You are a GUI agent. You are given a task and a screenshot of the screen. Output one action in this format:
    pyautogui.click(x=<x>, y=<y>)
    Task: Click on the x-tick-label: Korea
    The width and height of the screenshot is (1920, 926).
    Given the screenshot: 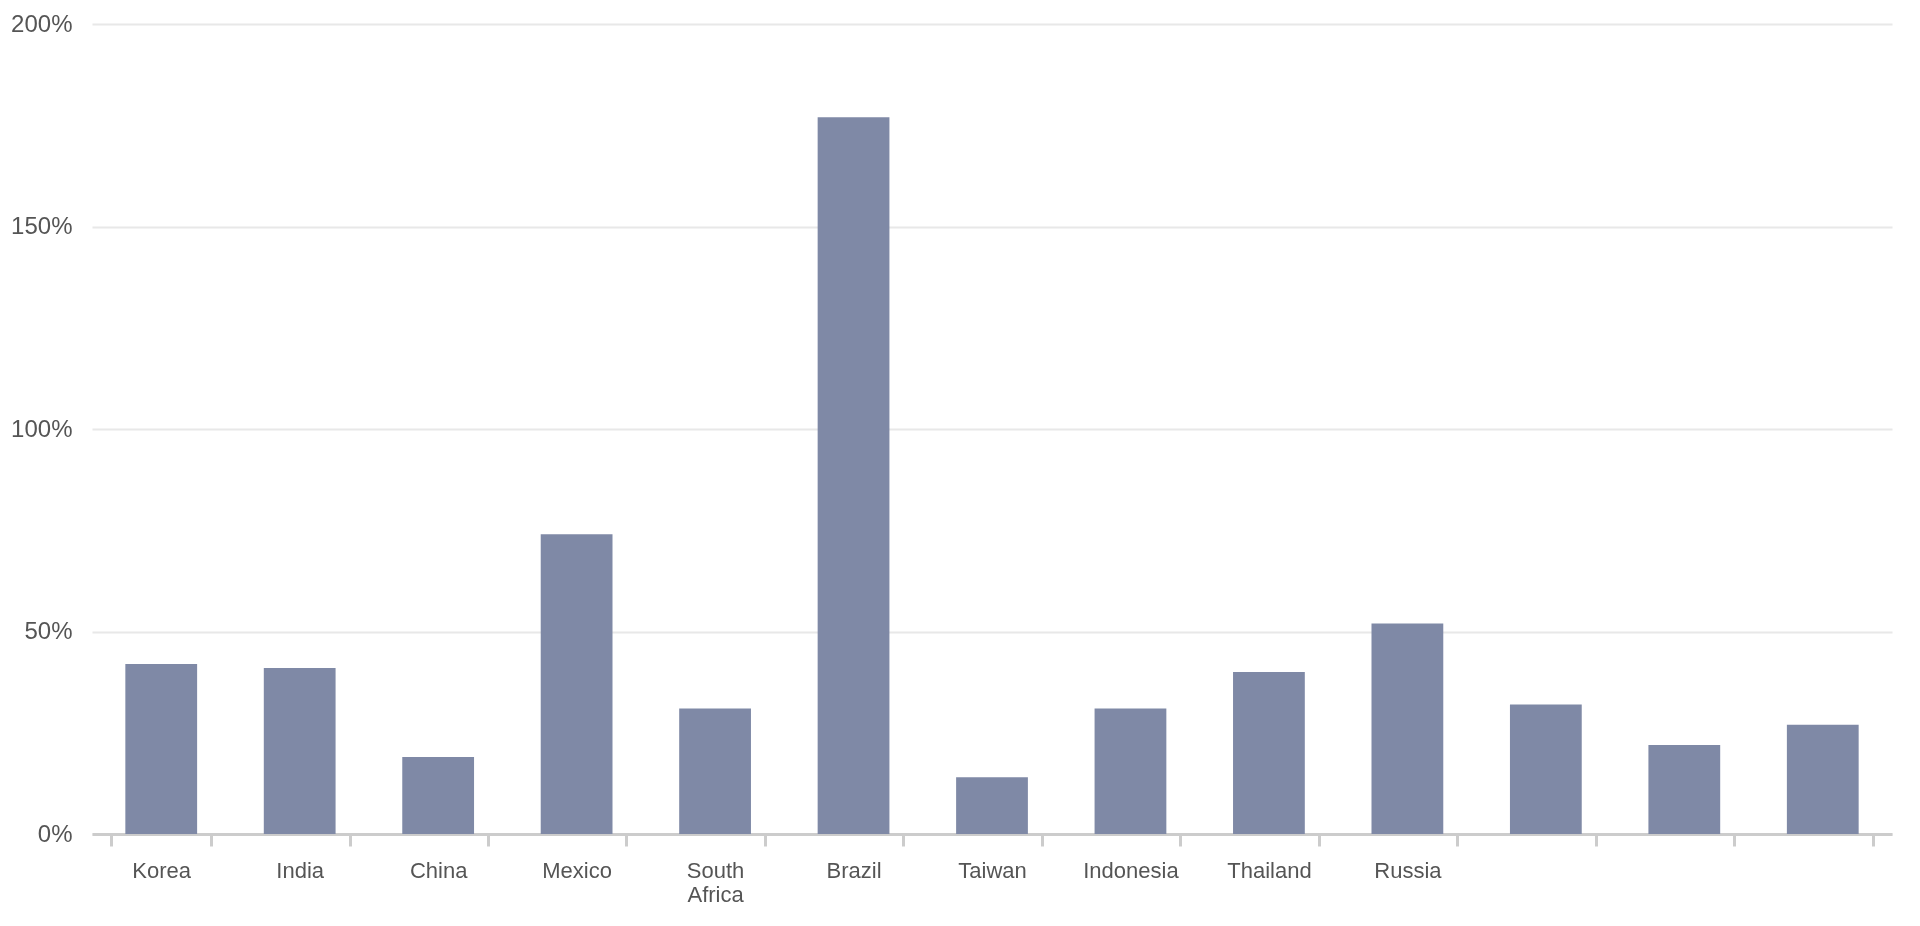 What is the action you would take?
    pyautogui.click(x=162, y=870)
    